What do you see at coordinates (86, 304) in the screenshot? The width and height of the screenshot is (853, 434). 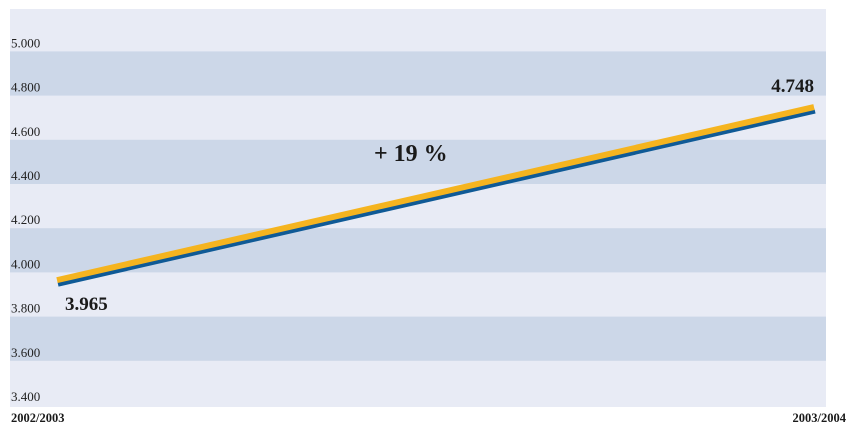 I see `data-label: 3.965` at bounding box center [86, 304].